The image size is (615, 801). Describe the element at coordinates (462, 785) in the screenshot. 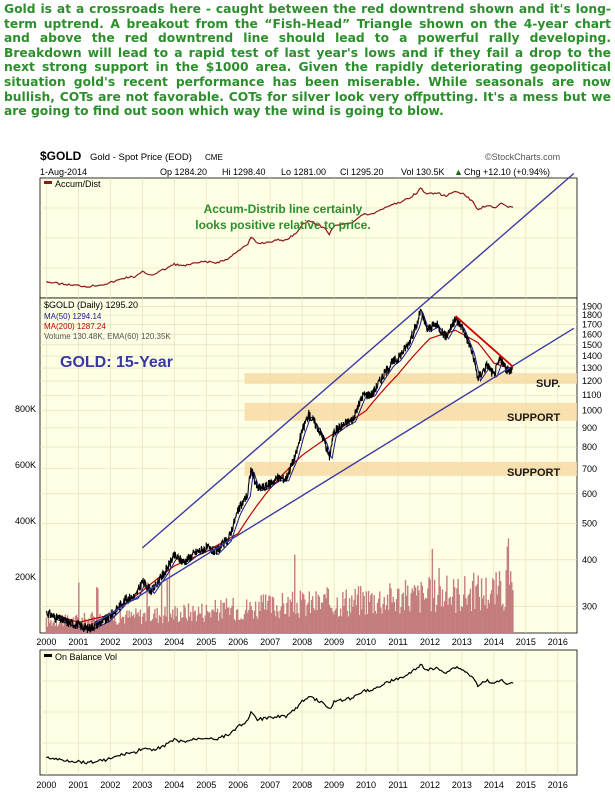

I see `x-tick-label-obv: 2013` at that location.